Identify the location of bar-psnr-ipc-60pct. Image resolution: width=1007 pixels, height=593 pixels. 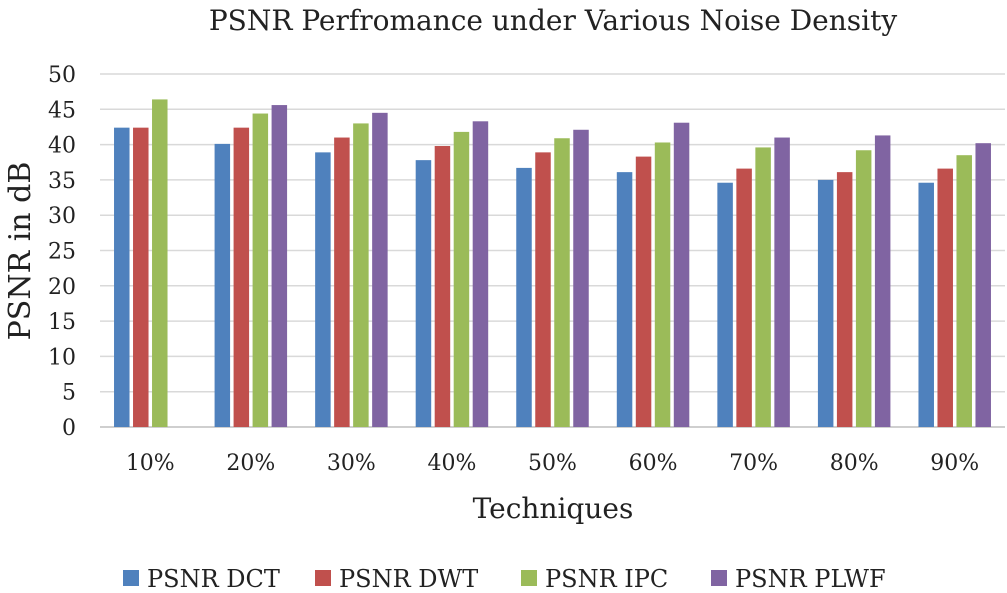
(662, 284).